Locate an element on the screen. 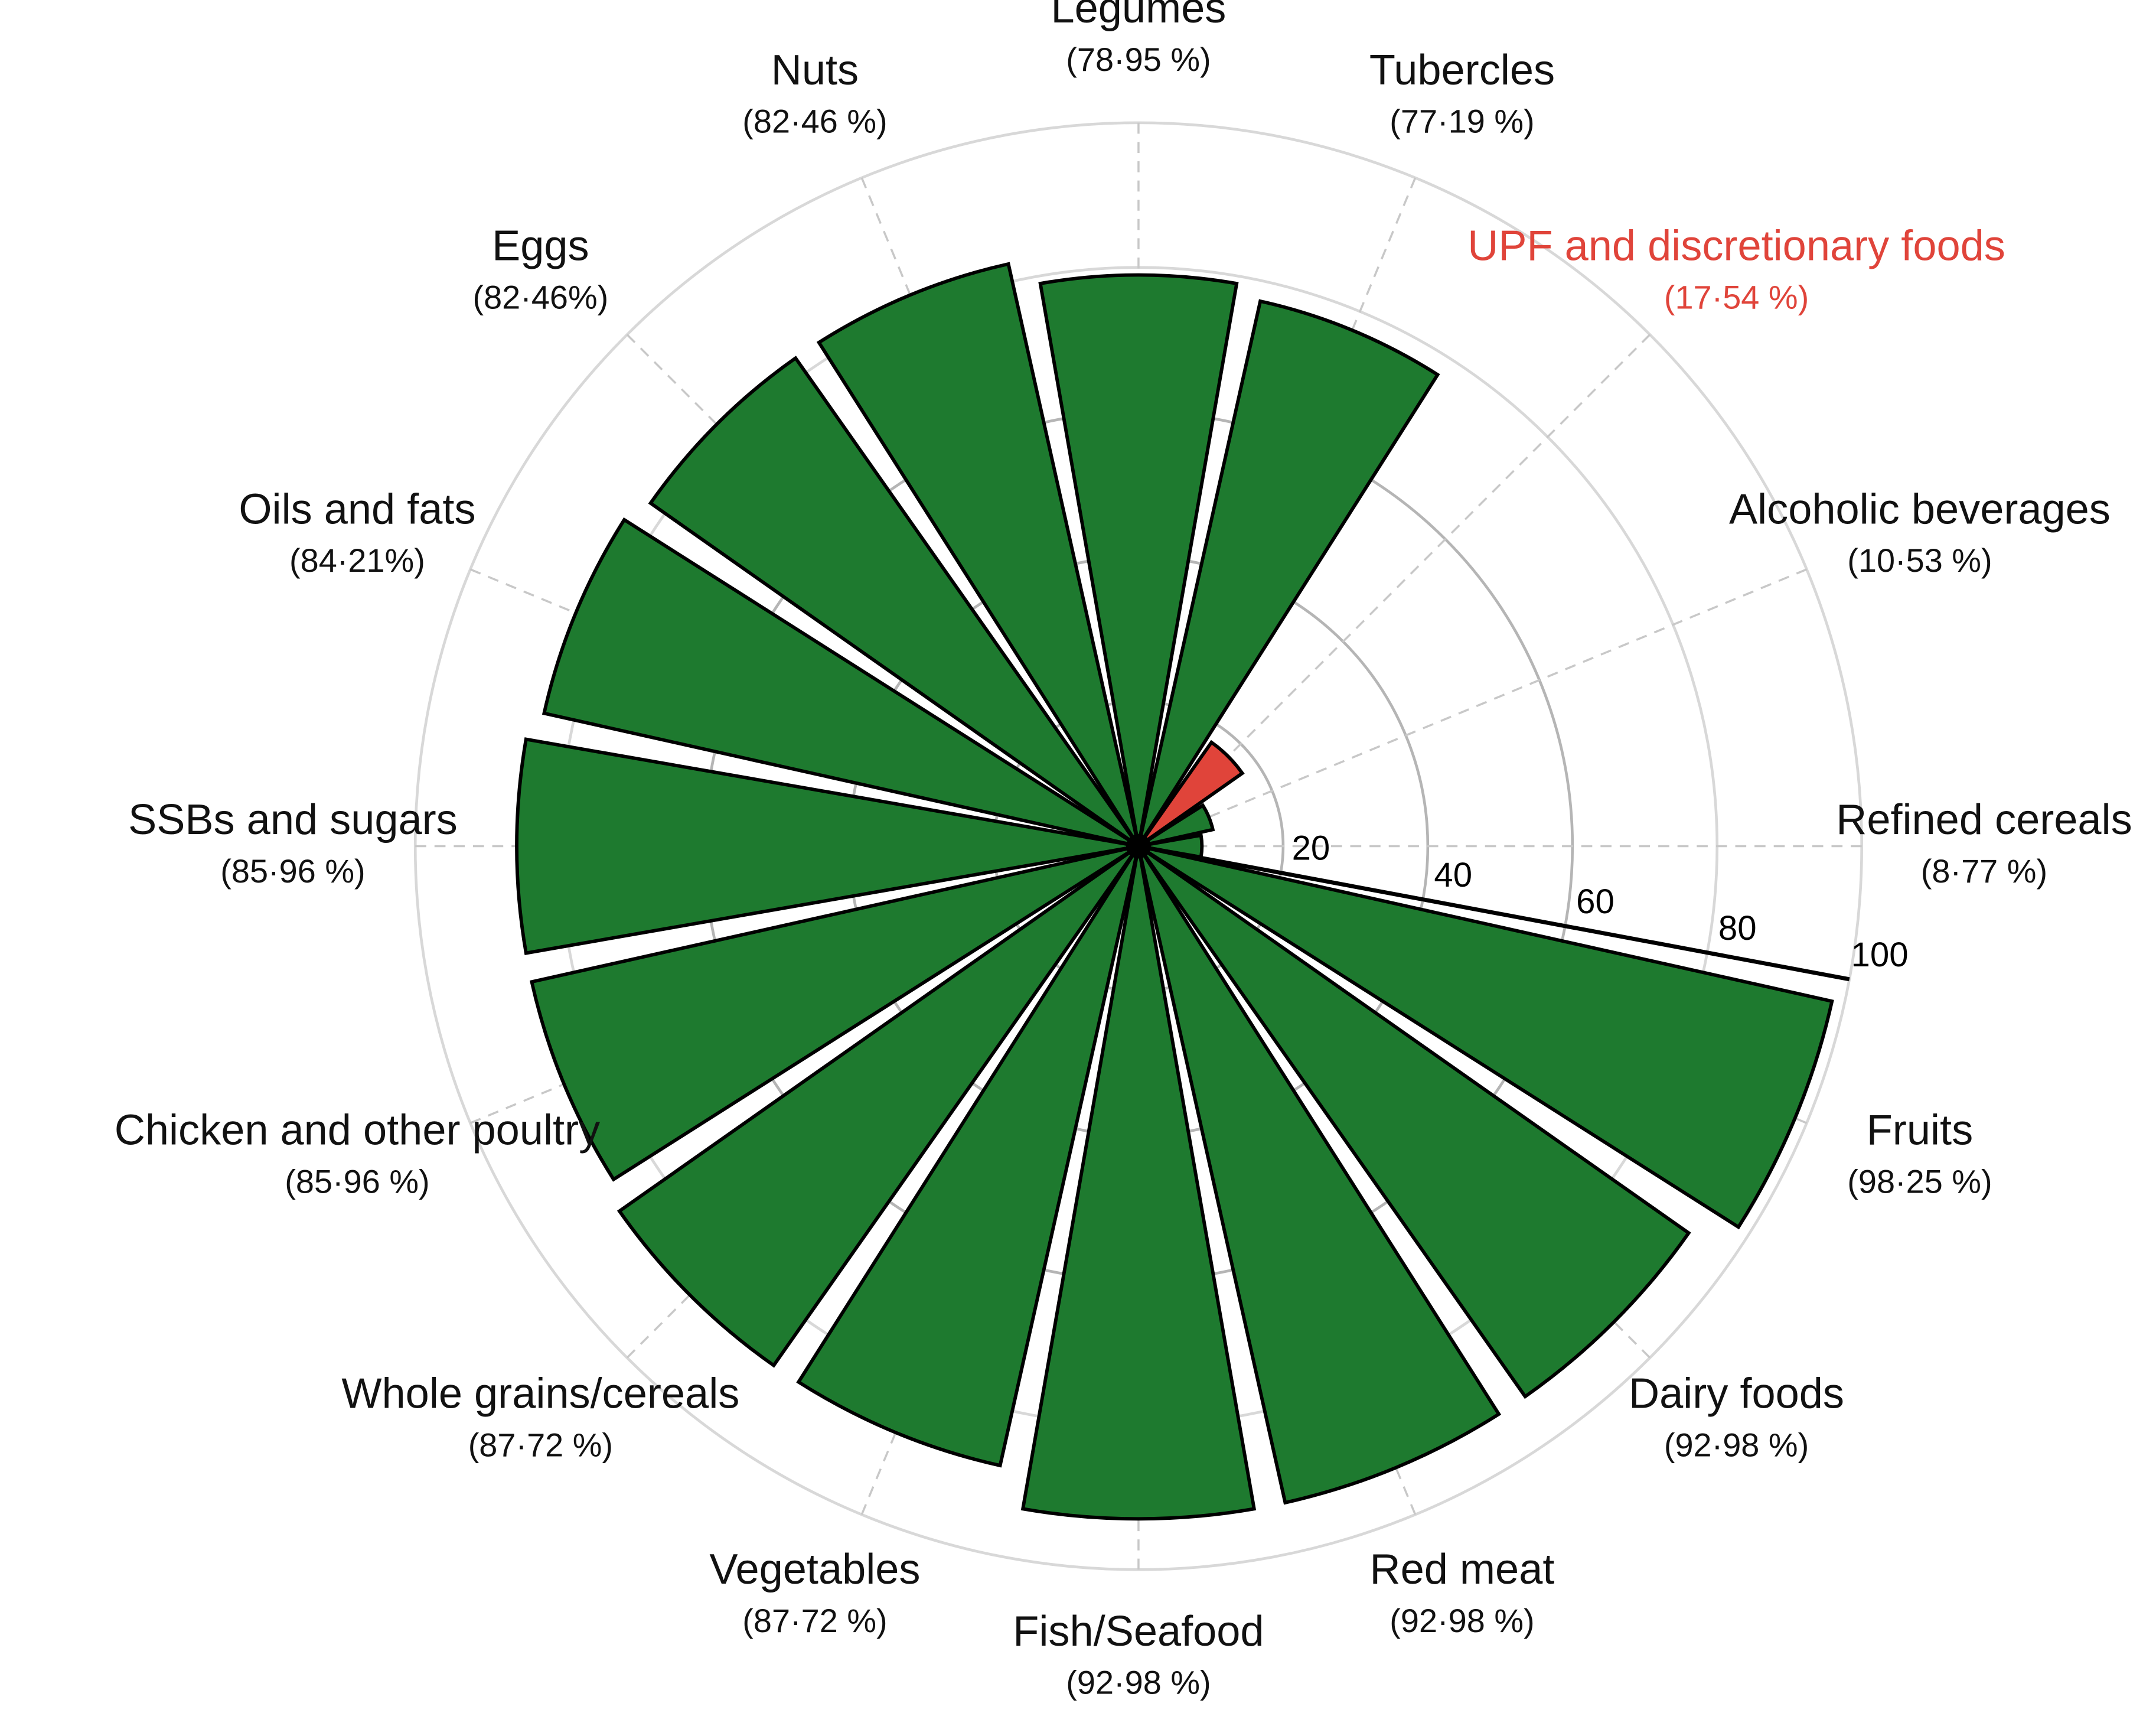 The width and height of the screenshot is (2156, 1713). value-label: (82·46%) is located at coordinates (540, 296).